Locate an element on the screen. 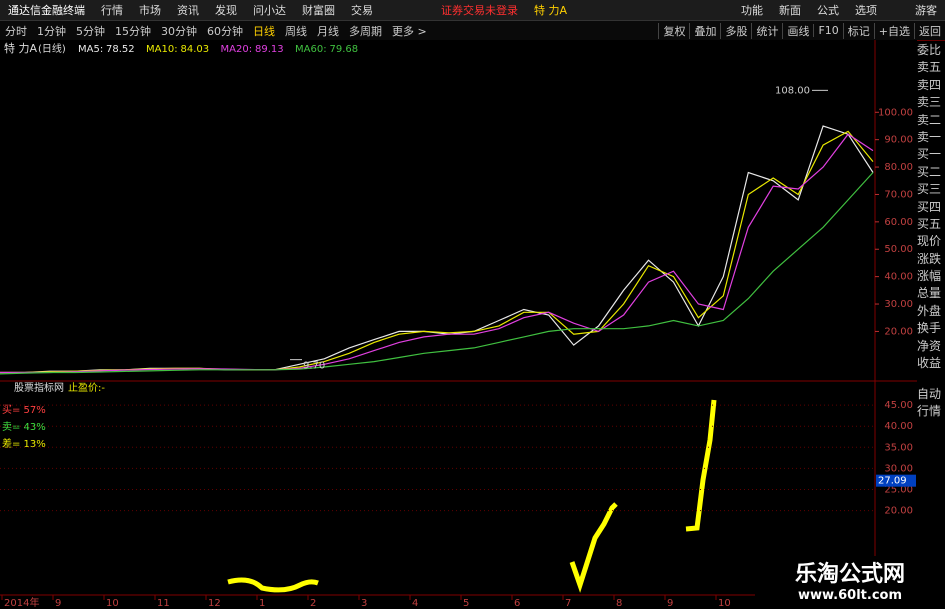  x-tick-label: 8 is located at coordinates (619, 603).